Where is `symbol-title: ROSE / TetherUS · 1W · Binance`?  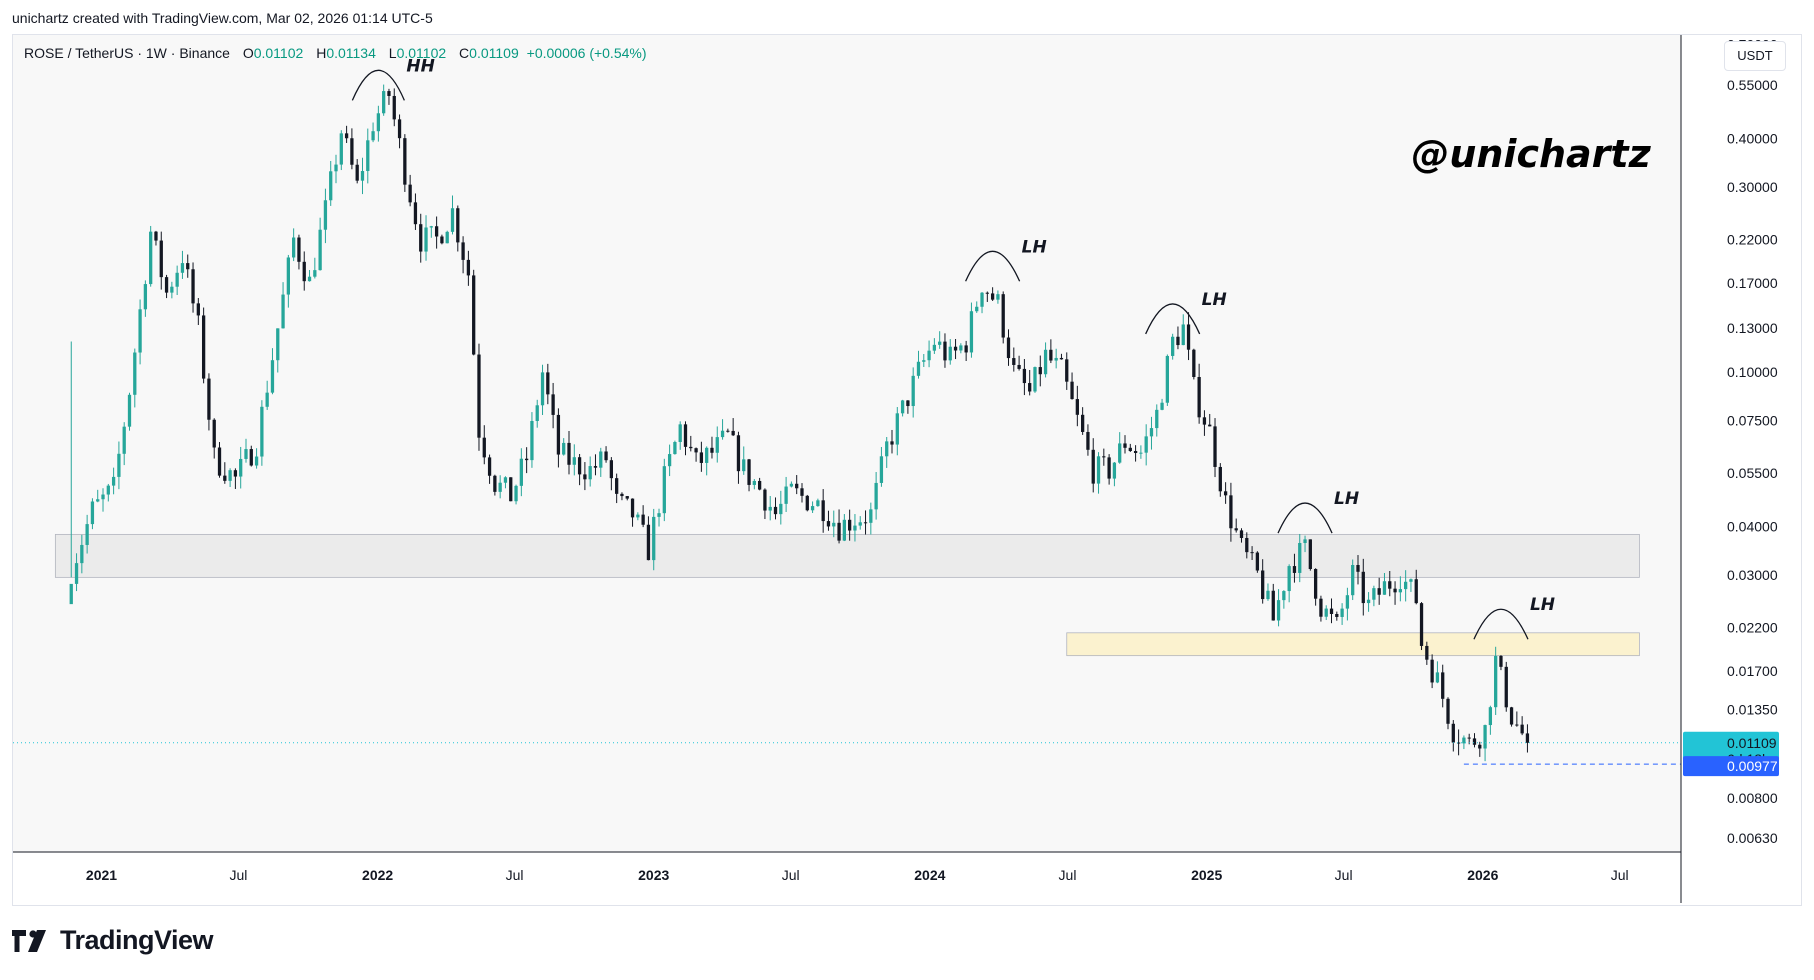
symbol-title: ROSE / TetherUS · 1W · Binance is located at coordinates (127, 53).